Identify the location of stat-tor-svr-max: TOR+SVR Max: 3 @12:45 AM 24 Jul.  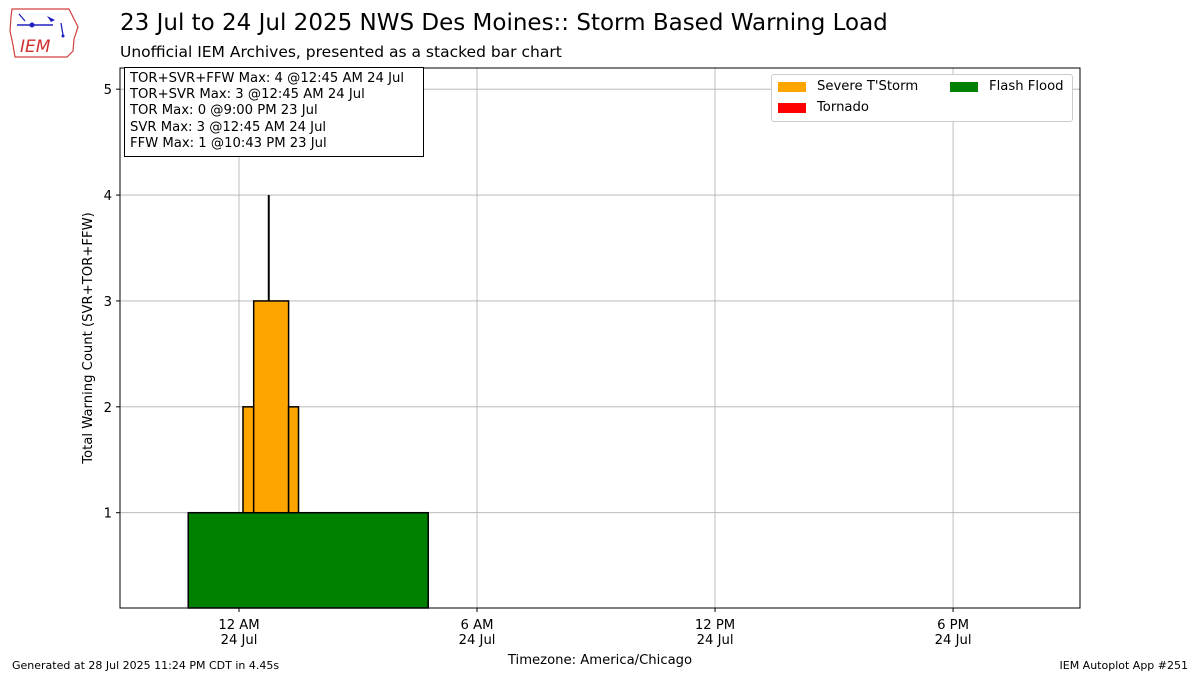
(247, 95).